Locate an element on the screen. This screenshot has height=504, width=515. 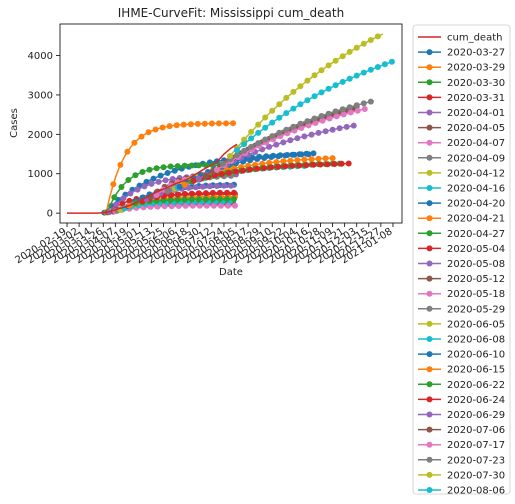
x-axis-label: Date is located at coordinates (231, 272).